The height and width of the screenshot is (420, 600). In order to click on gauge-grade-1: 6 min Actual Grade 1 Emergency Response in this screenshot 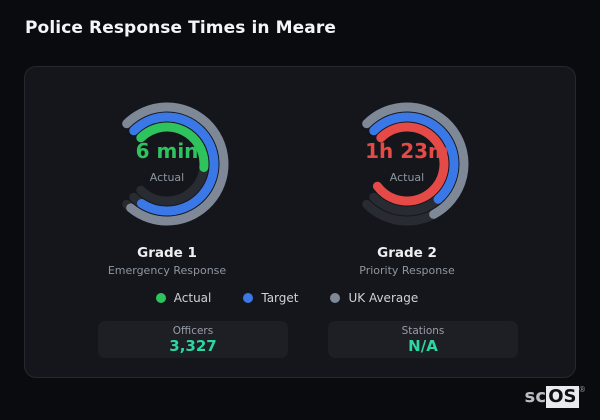, I will do `click(167, 183)`.